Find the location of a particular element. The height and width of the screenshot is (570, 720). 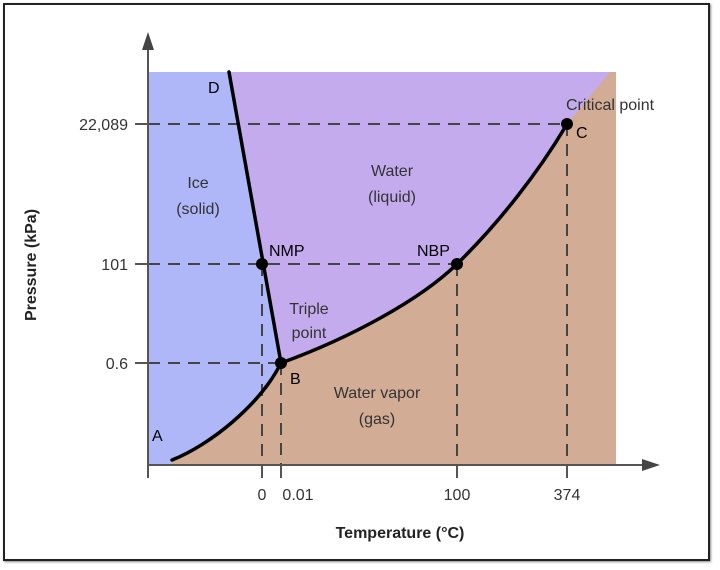

vapor-label: Water vapor is located at coordinates (377, 393).